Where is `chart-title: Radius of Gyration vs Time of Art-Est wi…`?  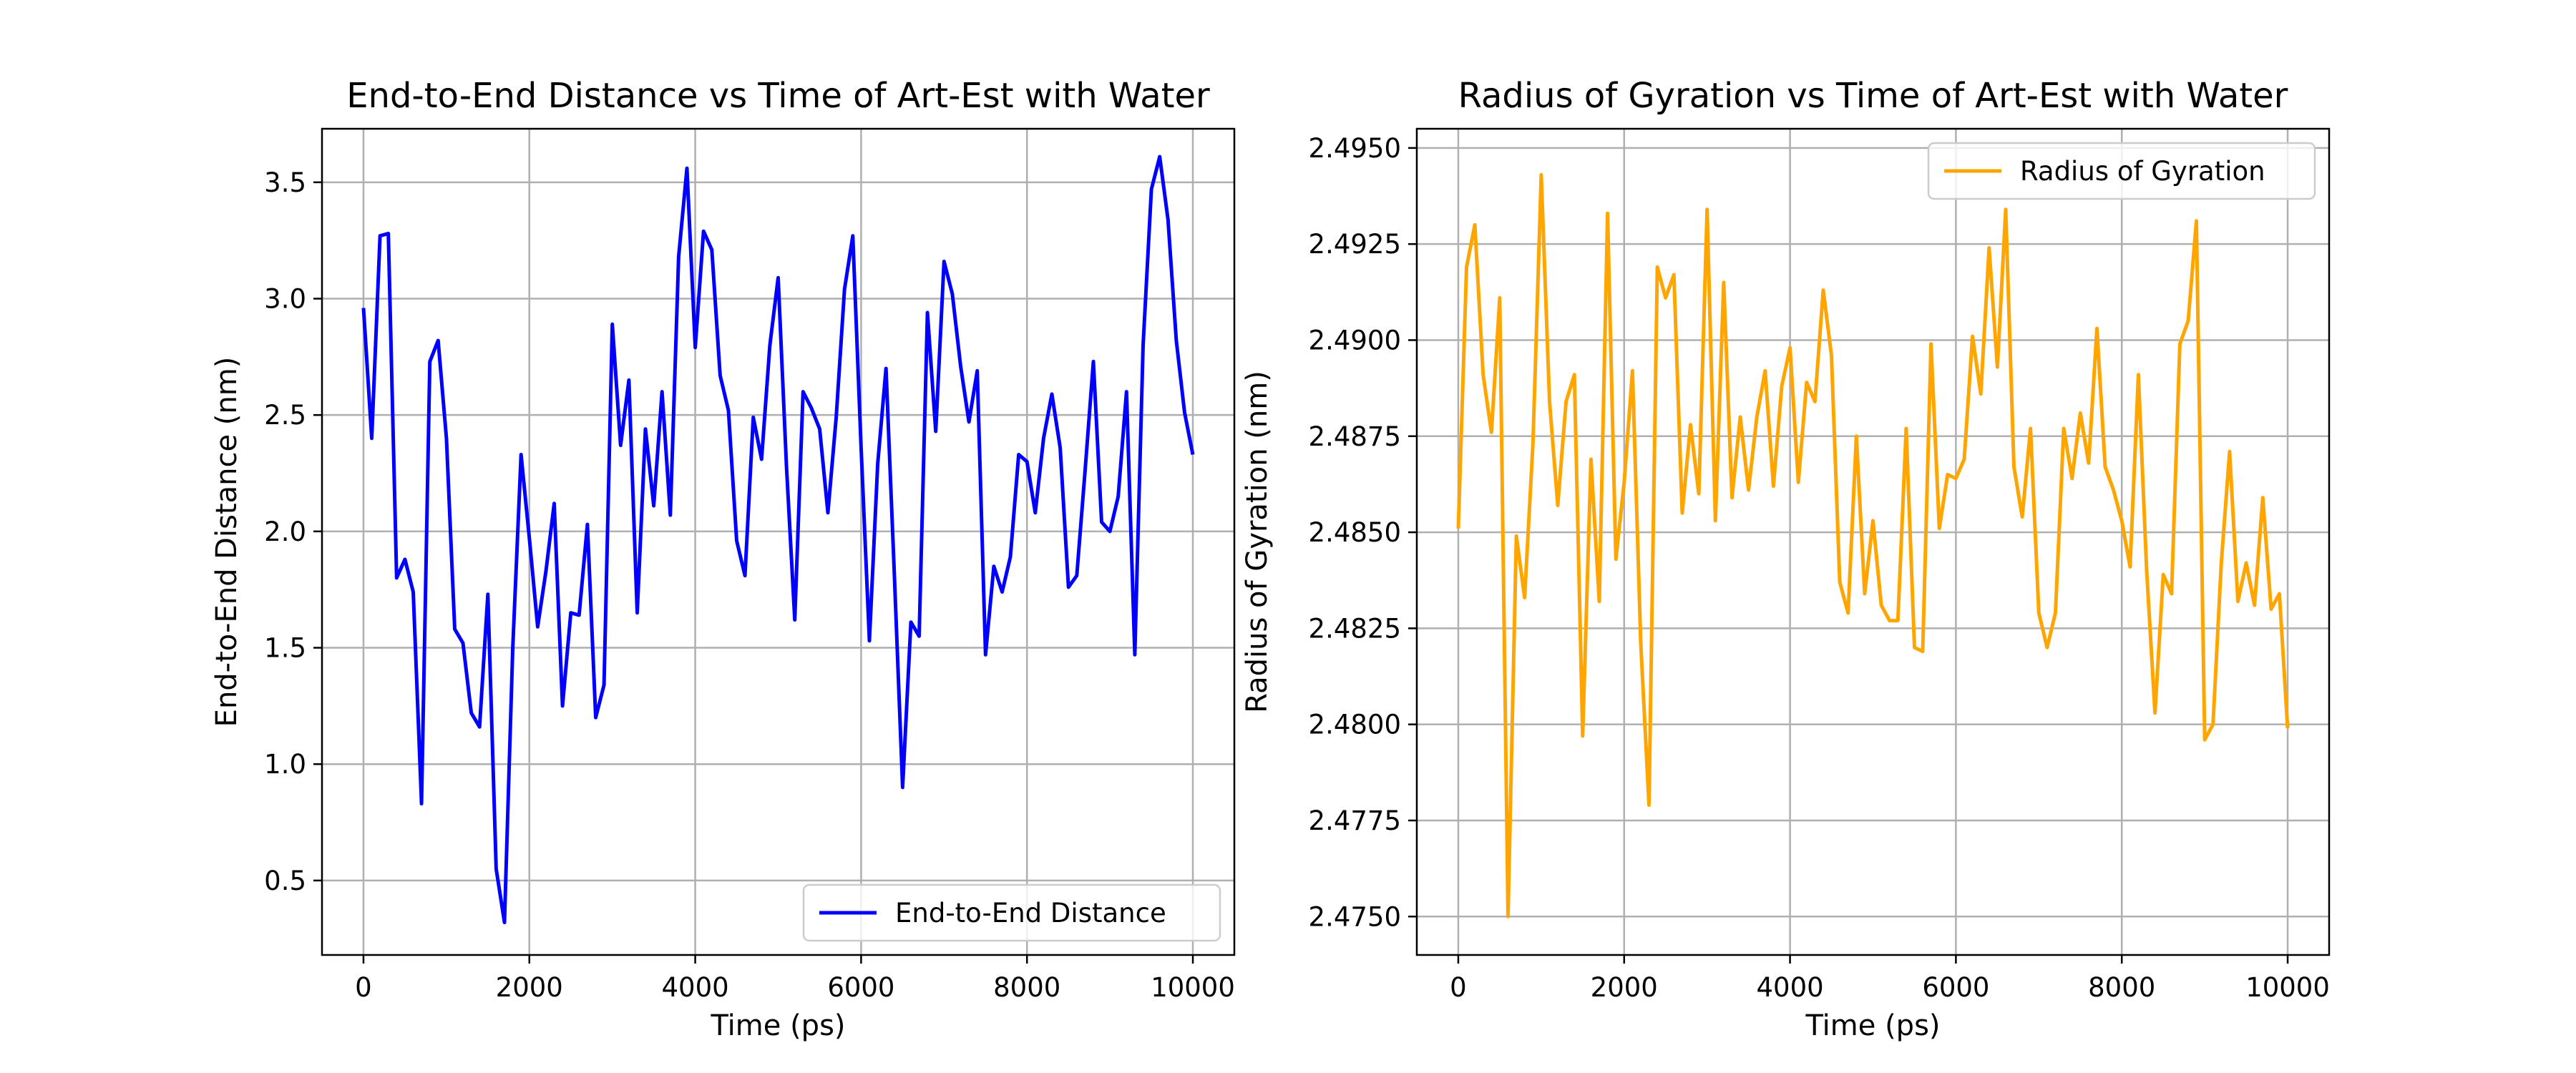 chart-title: Radius of Gyration vs Time of Art-Est wi… is located at coordinates (1873, 96).